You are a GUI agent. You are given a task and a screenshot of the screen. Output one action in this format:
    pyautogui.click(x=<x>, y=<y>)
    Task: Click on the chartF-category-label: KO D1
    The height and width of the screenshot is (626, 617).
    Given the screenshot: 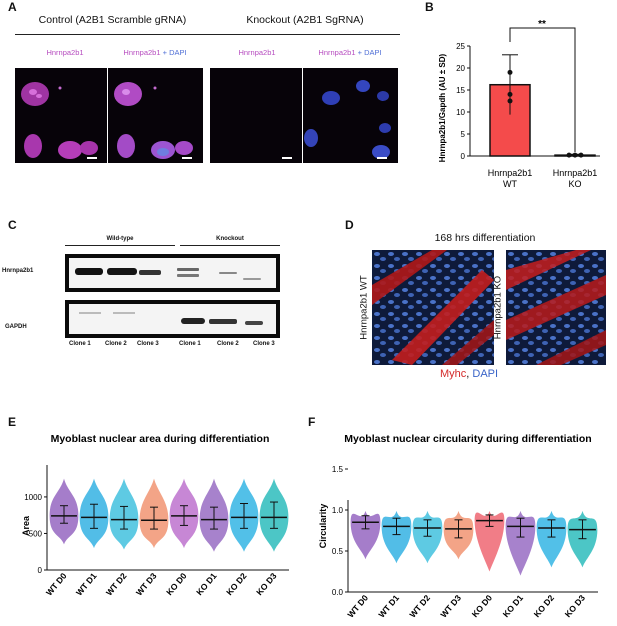 What is the action you would take?
    pyautogui.click(x=513, y=606)
    